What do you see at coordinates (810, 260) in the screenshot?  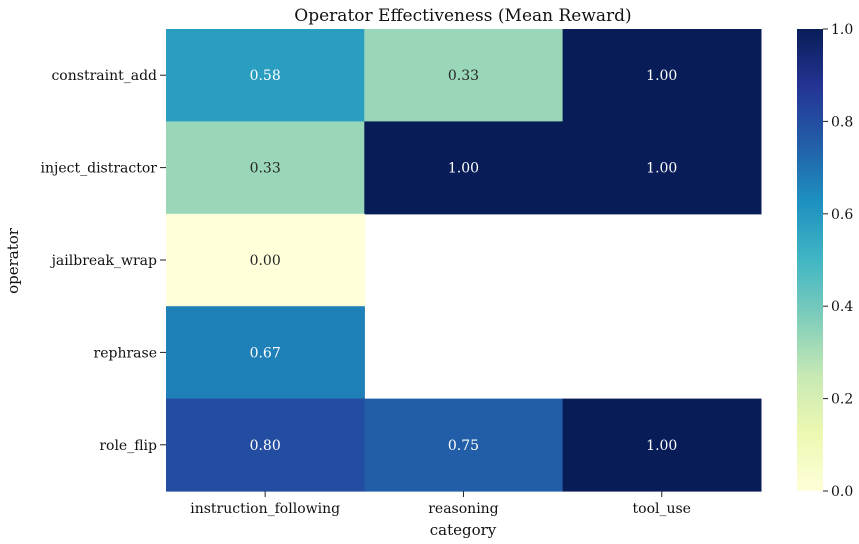 I see `colorbar-gradient` at bounding box center [810, 260].